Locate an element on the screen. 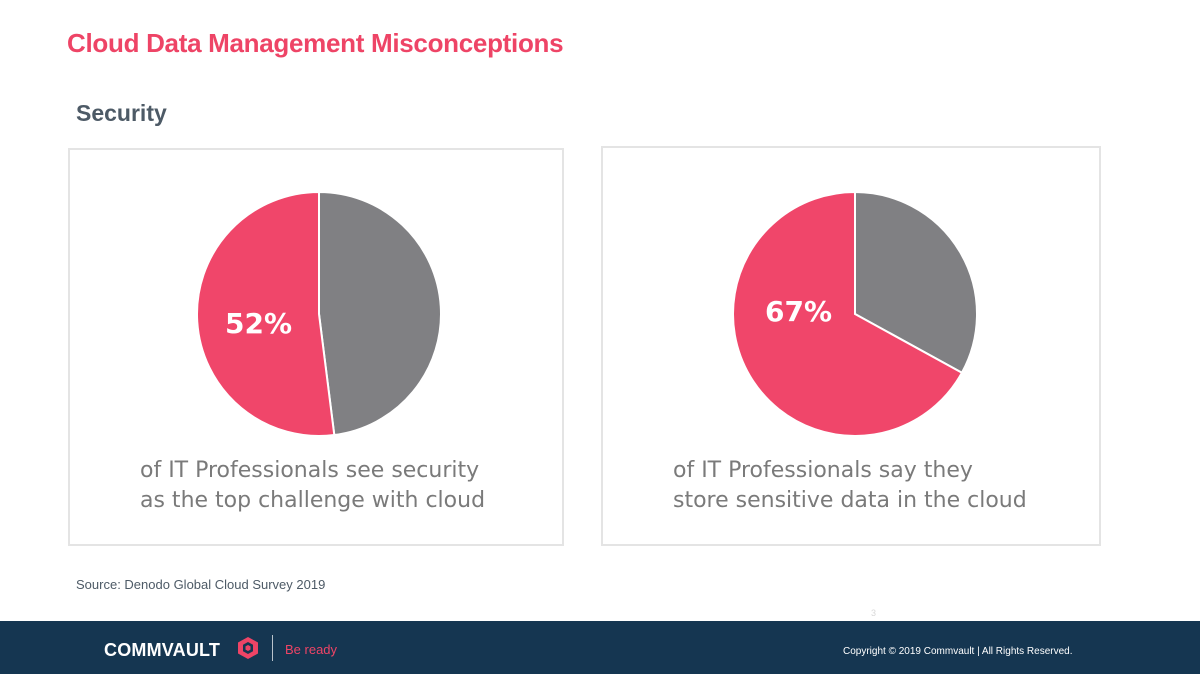 The width and height of the screenshot is (1200, 674). footer-divider is located at coordinates (272, 648).